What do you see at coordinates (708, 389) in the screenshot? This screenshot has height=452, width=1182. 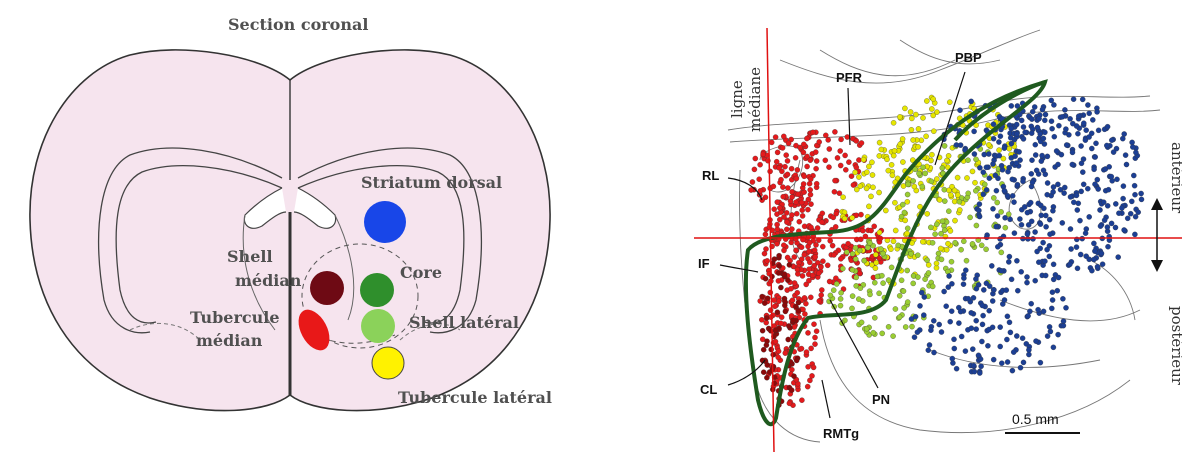 I see `label-cl: CL` at bounding box center [708, 389].